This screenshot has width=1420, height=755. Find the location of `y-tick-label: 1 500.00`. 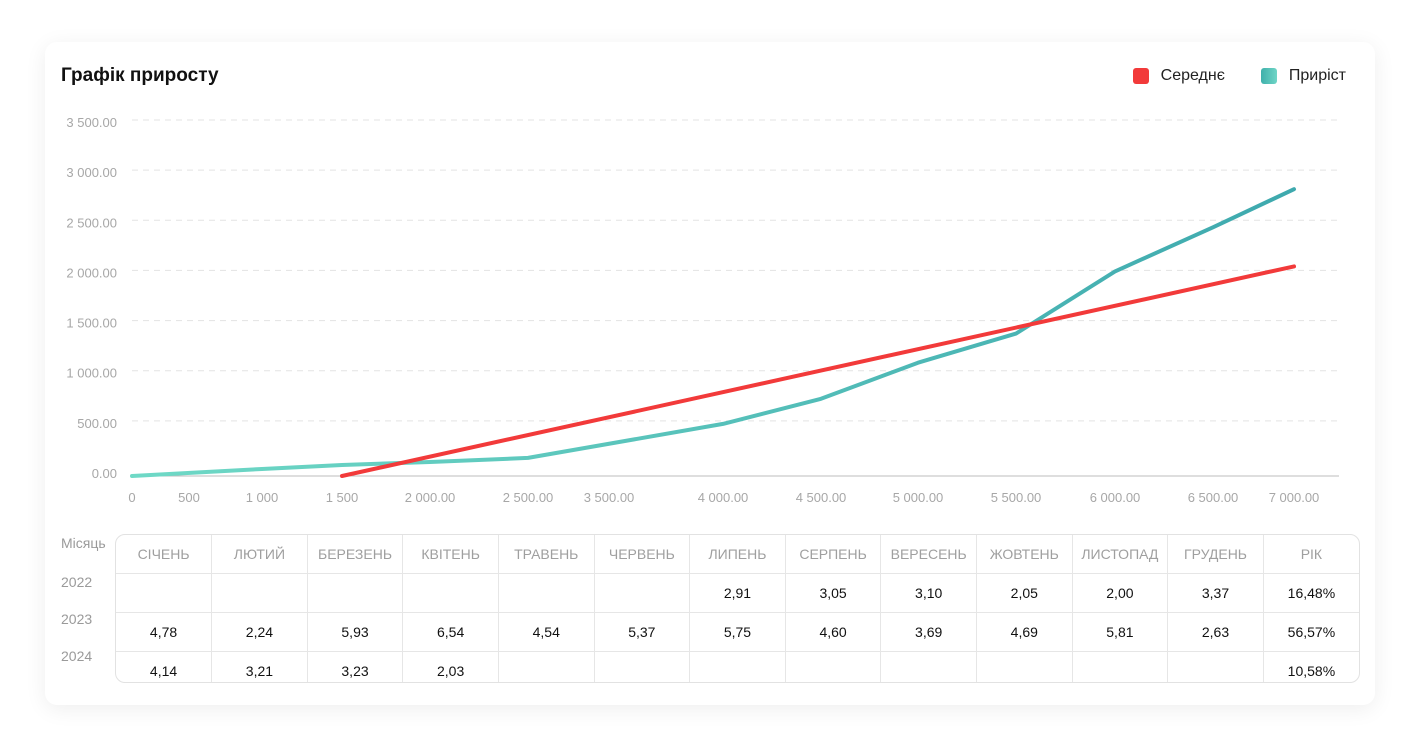

y-tick-label: 1 500.00 is located at coordinates (91, 323).